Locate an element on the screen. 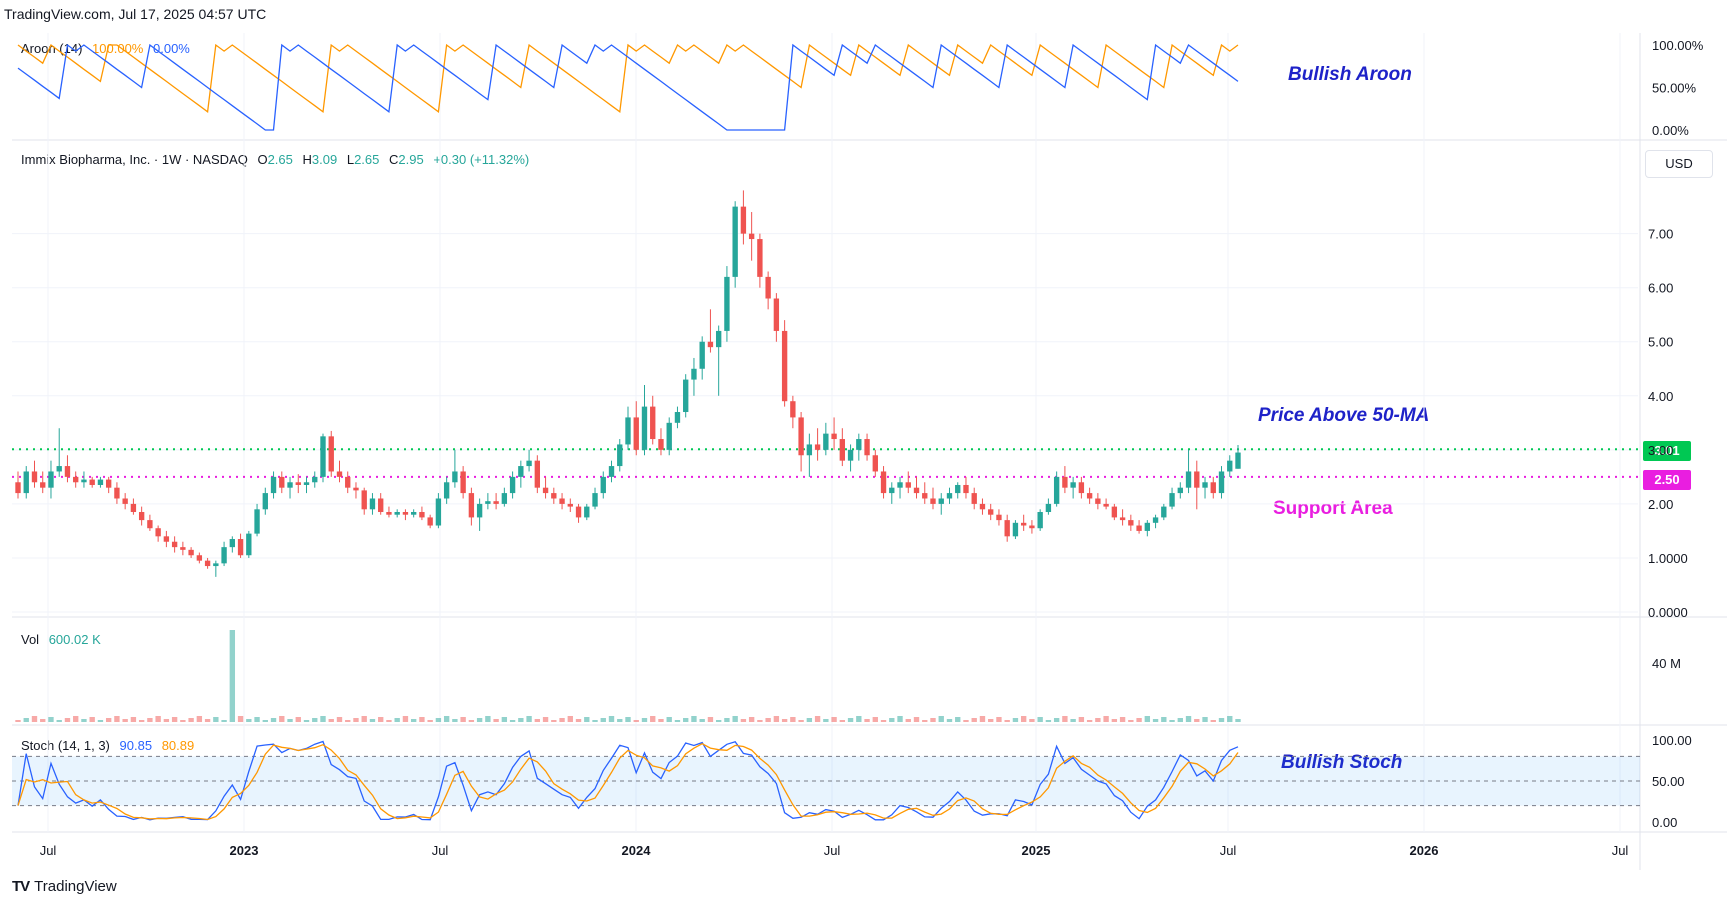  x-tick-label: Jul is located at coordinates (48, 850).